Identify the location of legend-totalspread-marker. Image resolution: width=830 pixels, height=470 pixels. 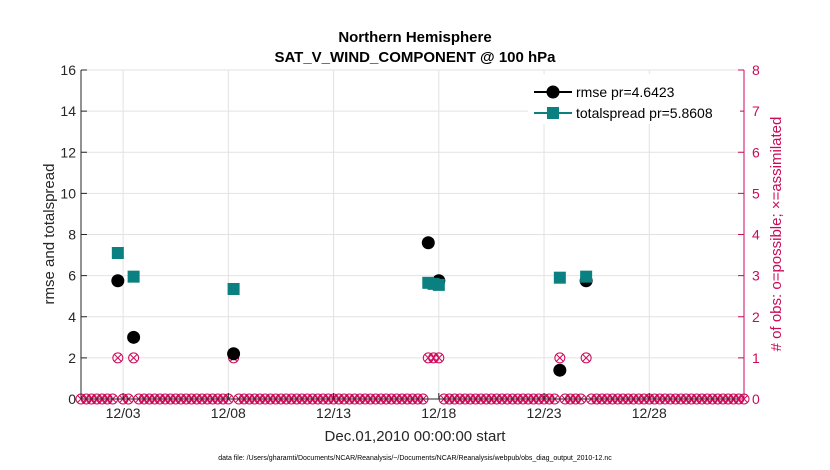
(553, 113).